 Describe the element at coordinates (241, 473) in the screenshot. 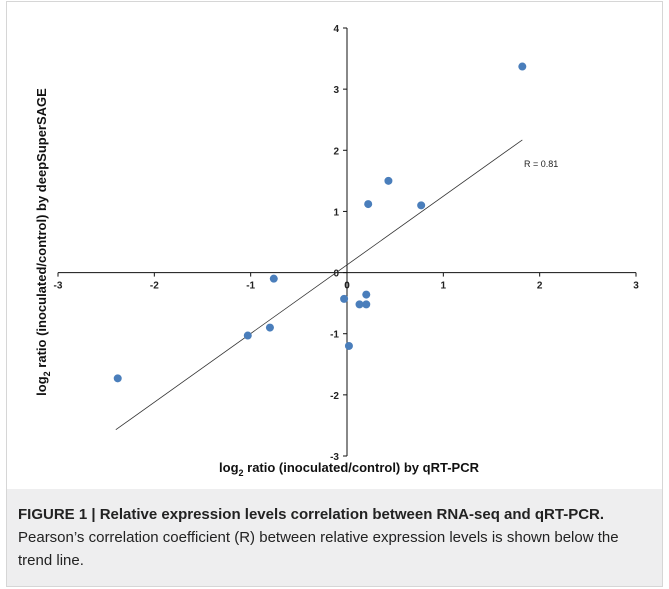

I see `x-axis-label-sub: 2` at that location.